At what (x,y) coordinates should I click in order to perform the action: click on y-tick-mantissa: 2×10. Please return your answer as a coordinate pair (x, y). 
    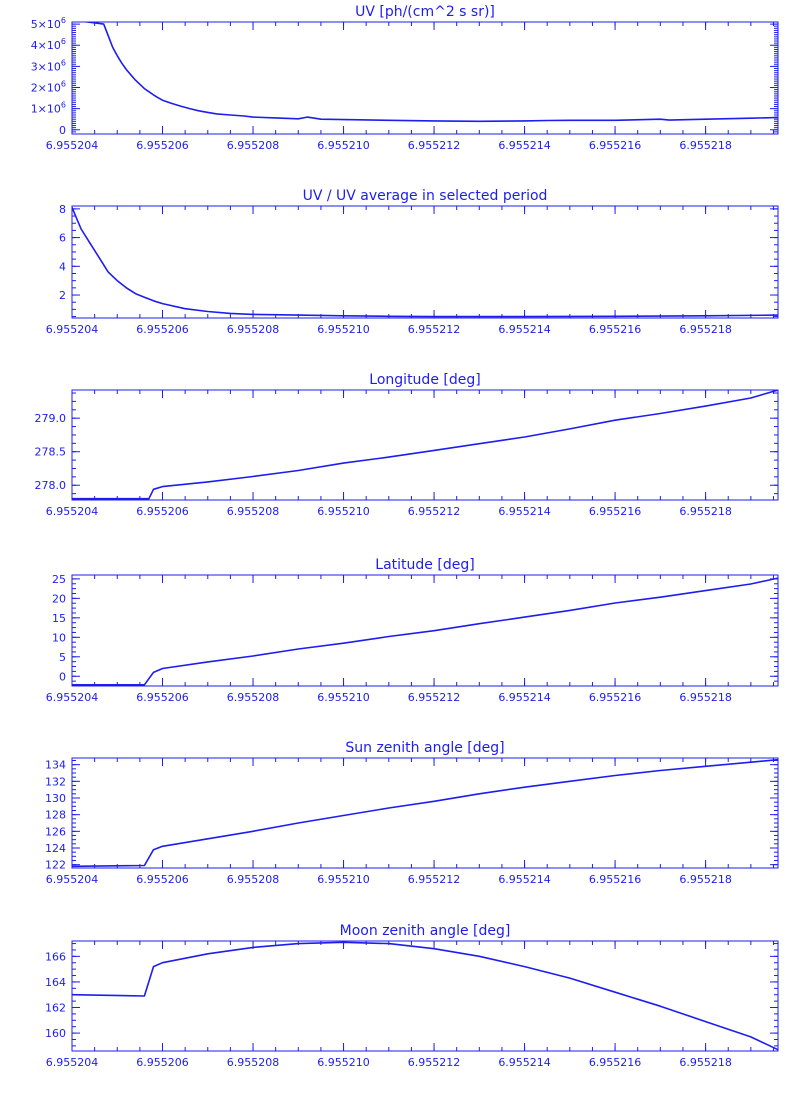
    Looking at the image, I should click on (46, 88).